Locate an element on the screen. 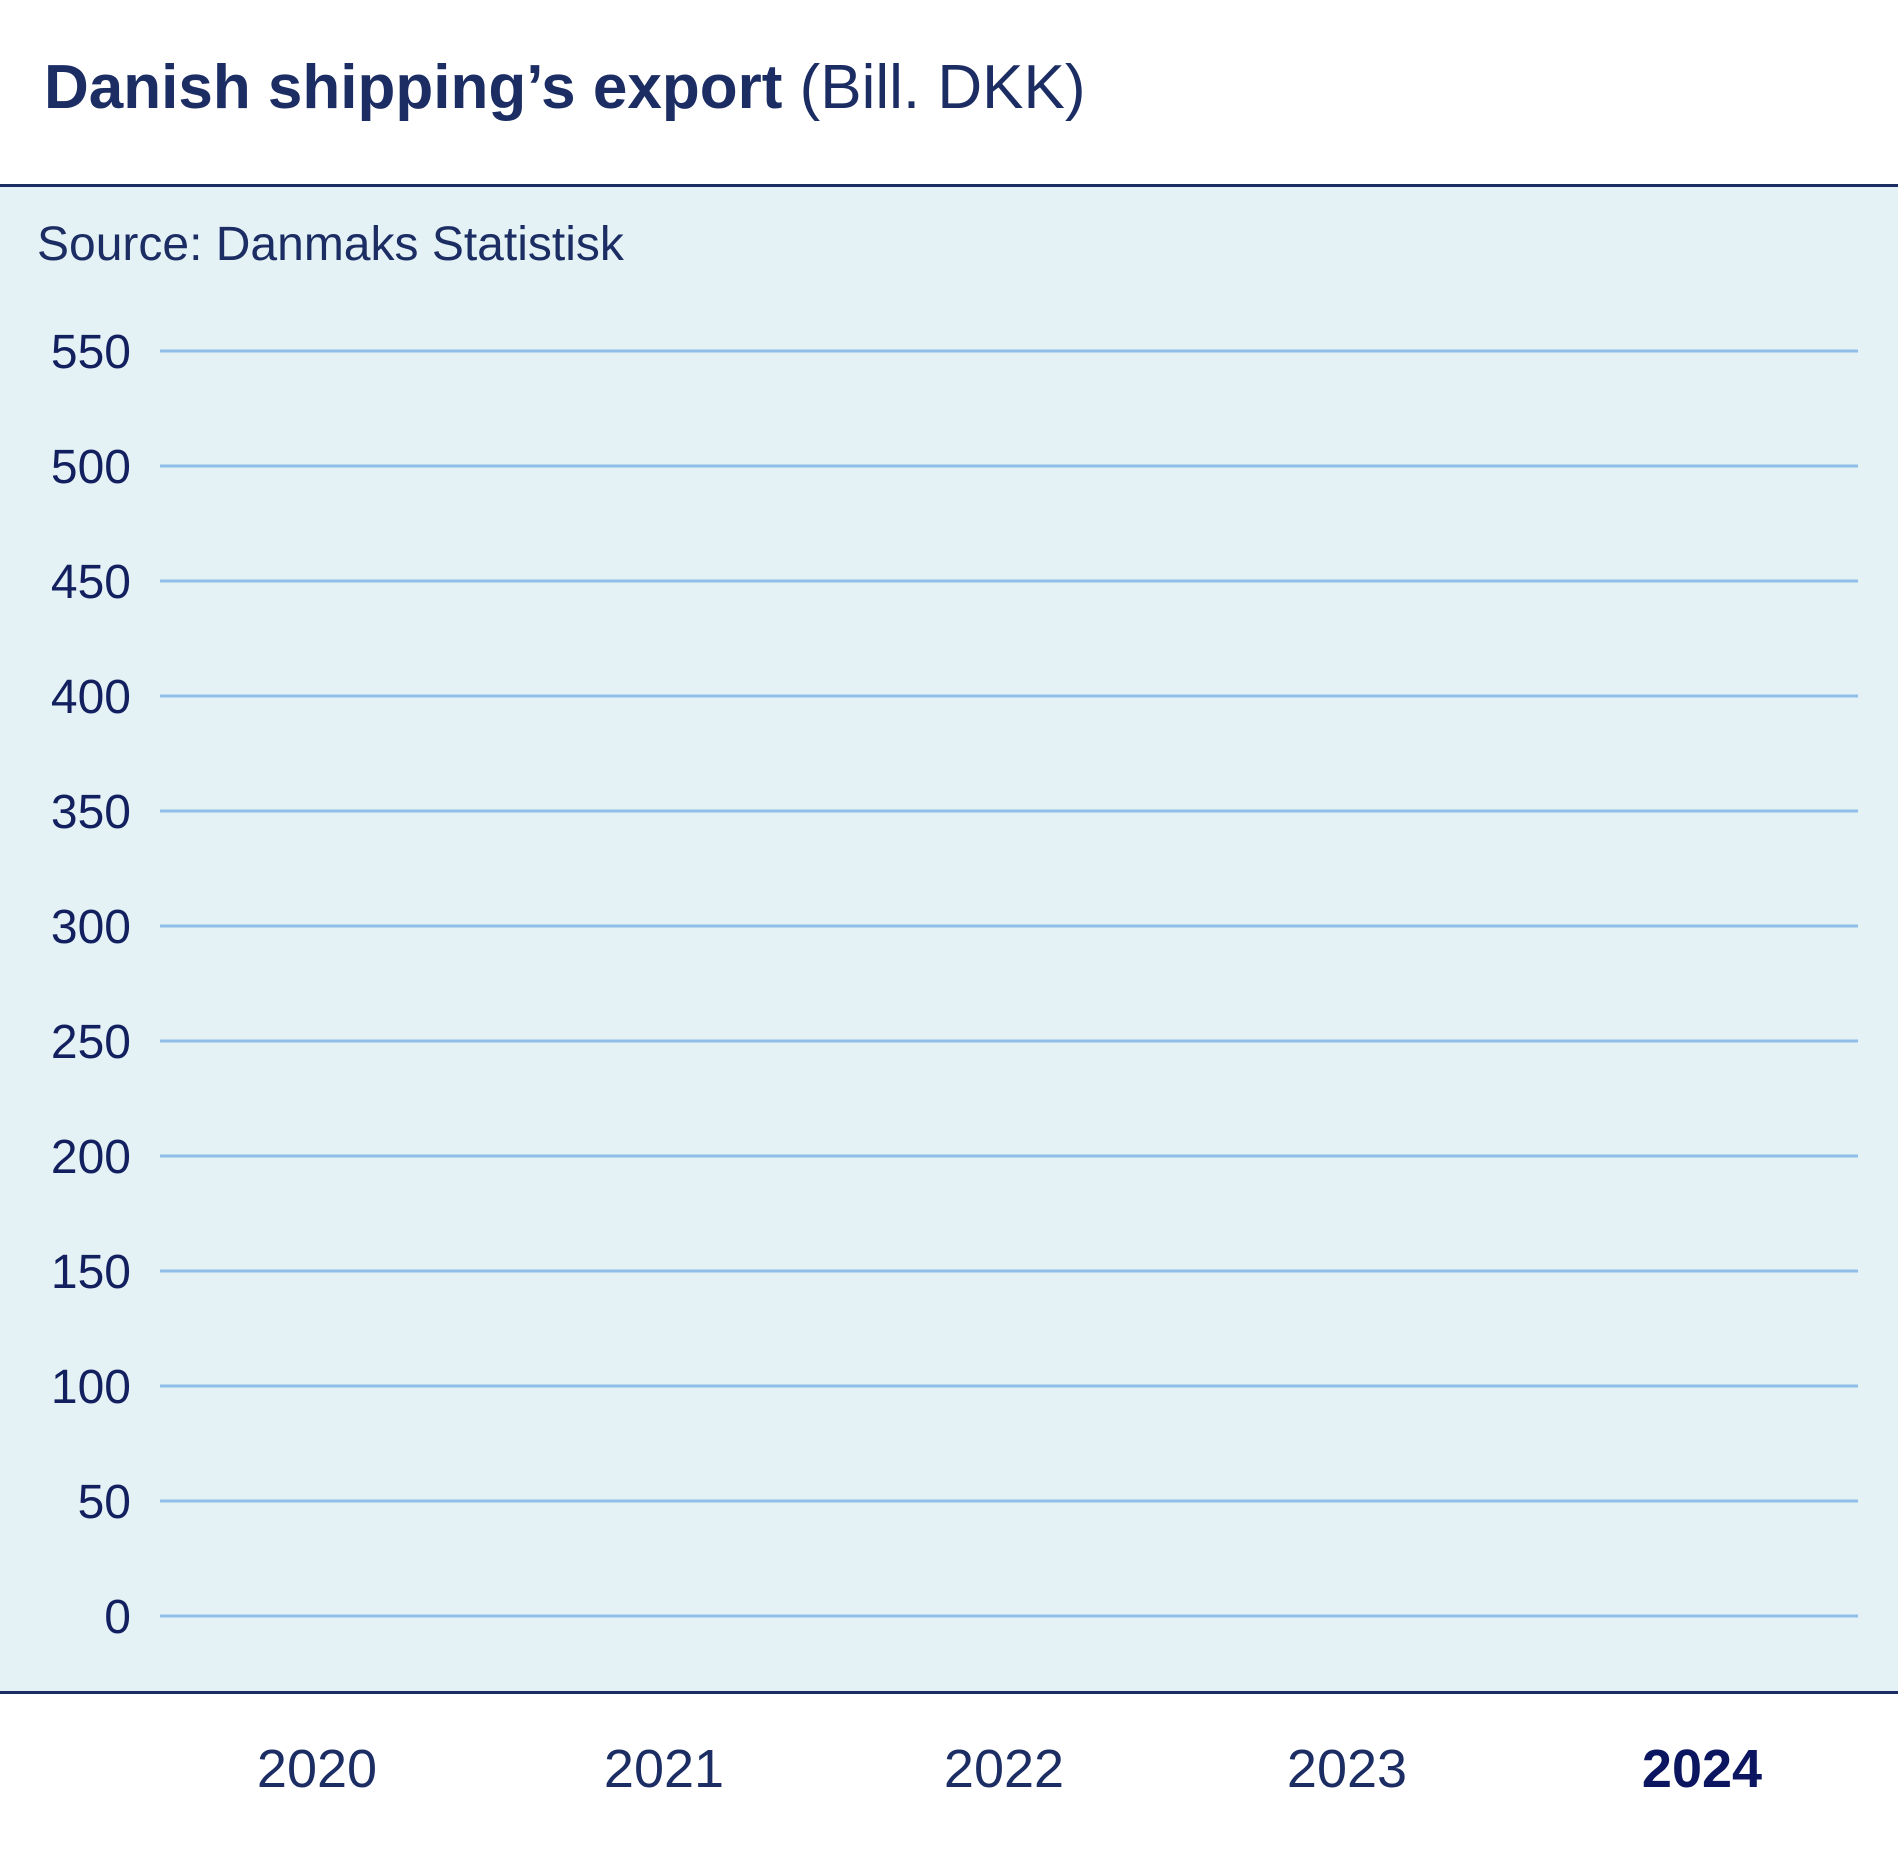  y-tick-label: 300 is located at coordinates (91, 927).